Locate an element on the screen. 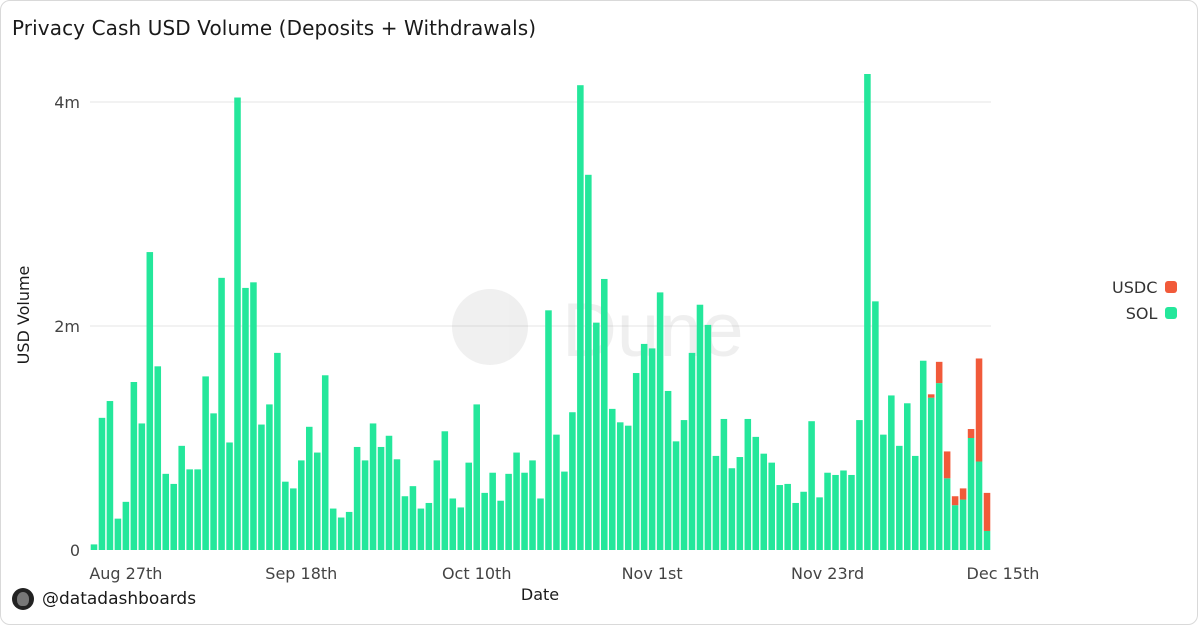 This screenshot has height=627, width=1200. legend-item-usdc: USDC is located at coordinates (1145, 287).